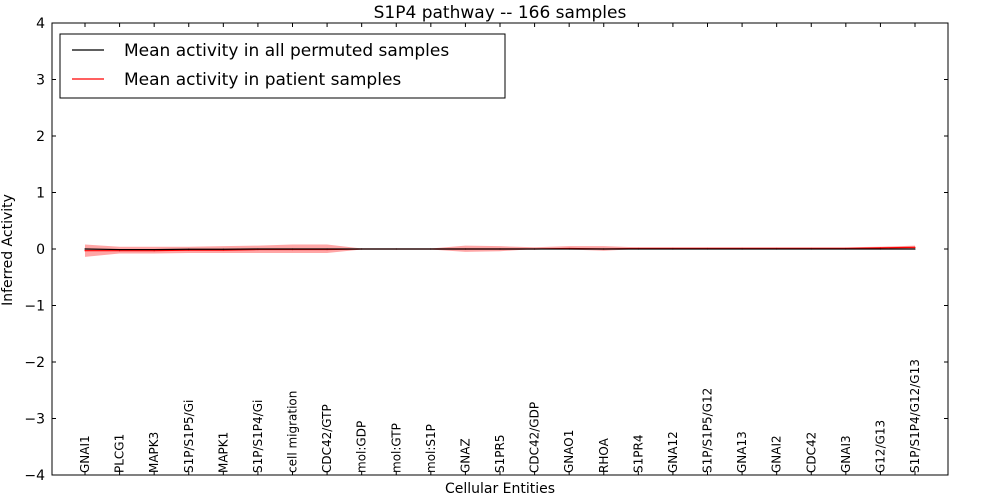 The height and width of the screenshot is (500, 1000). I want to click on chart-title: S1P4 pathway -- 166 samples, so click(500, 13).